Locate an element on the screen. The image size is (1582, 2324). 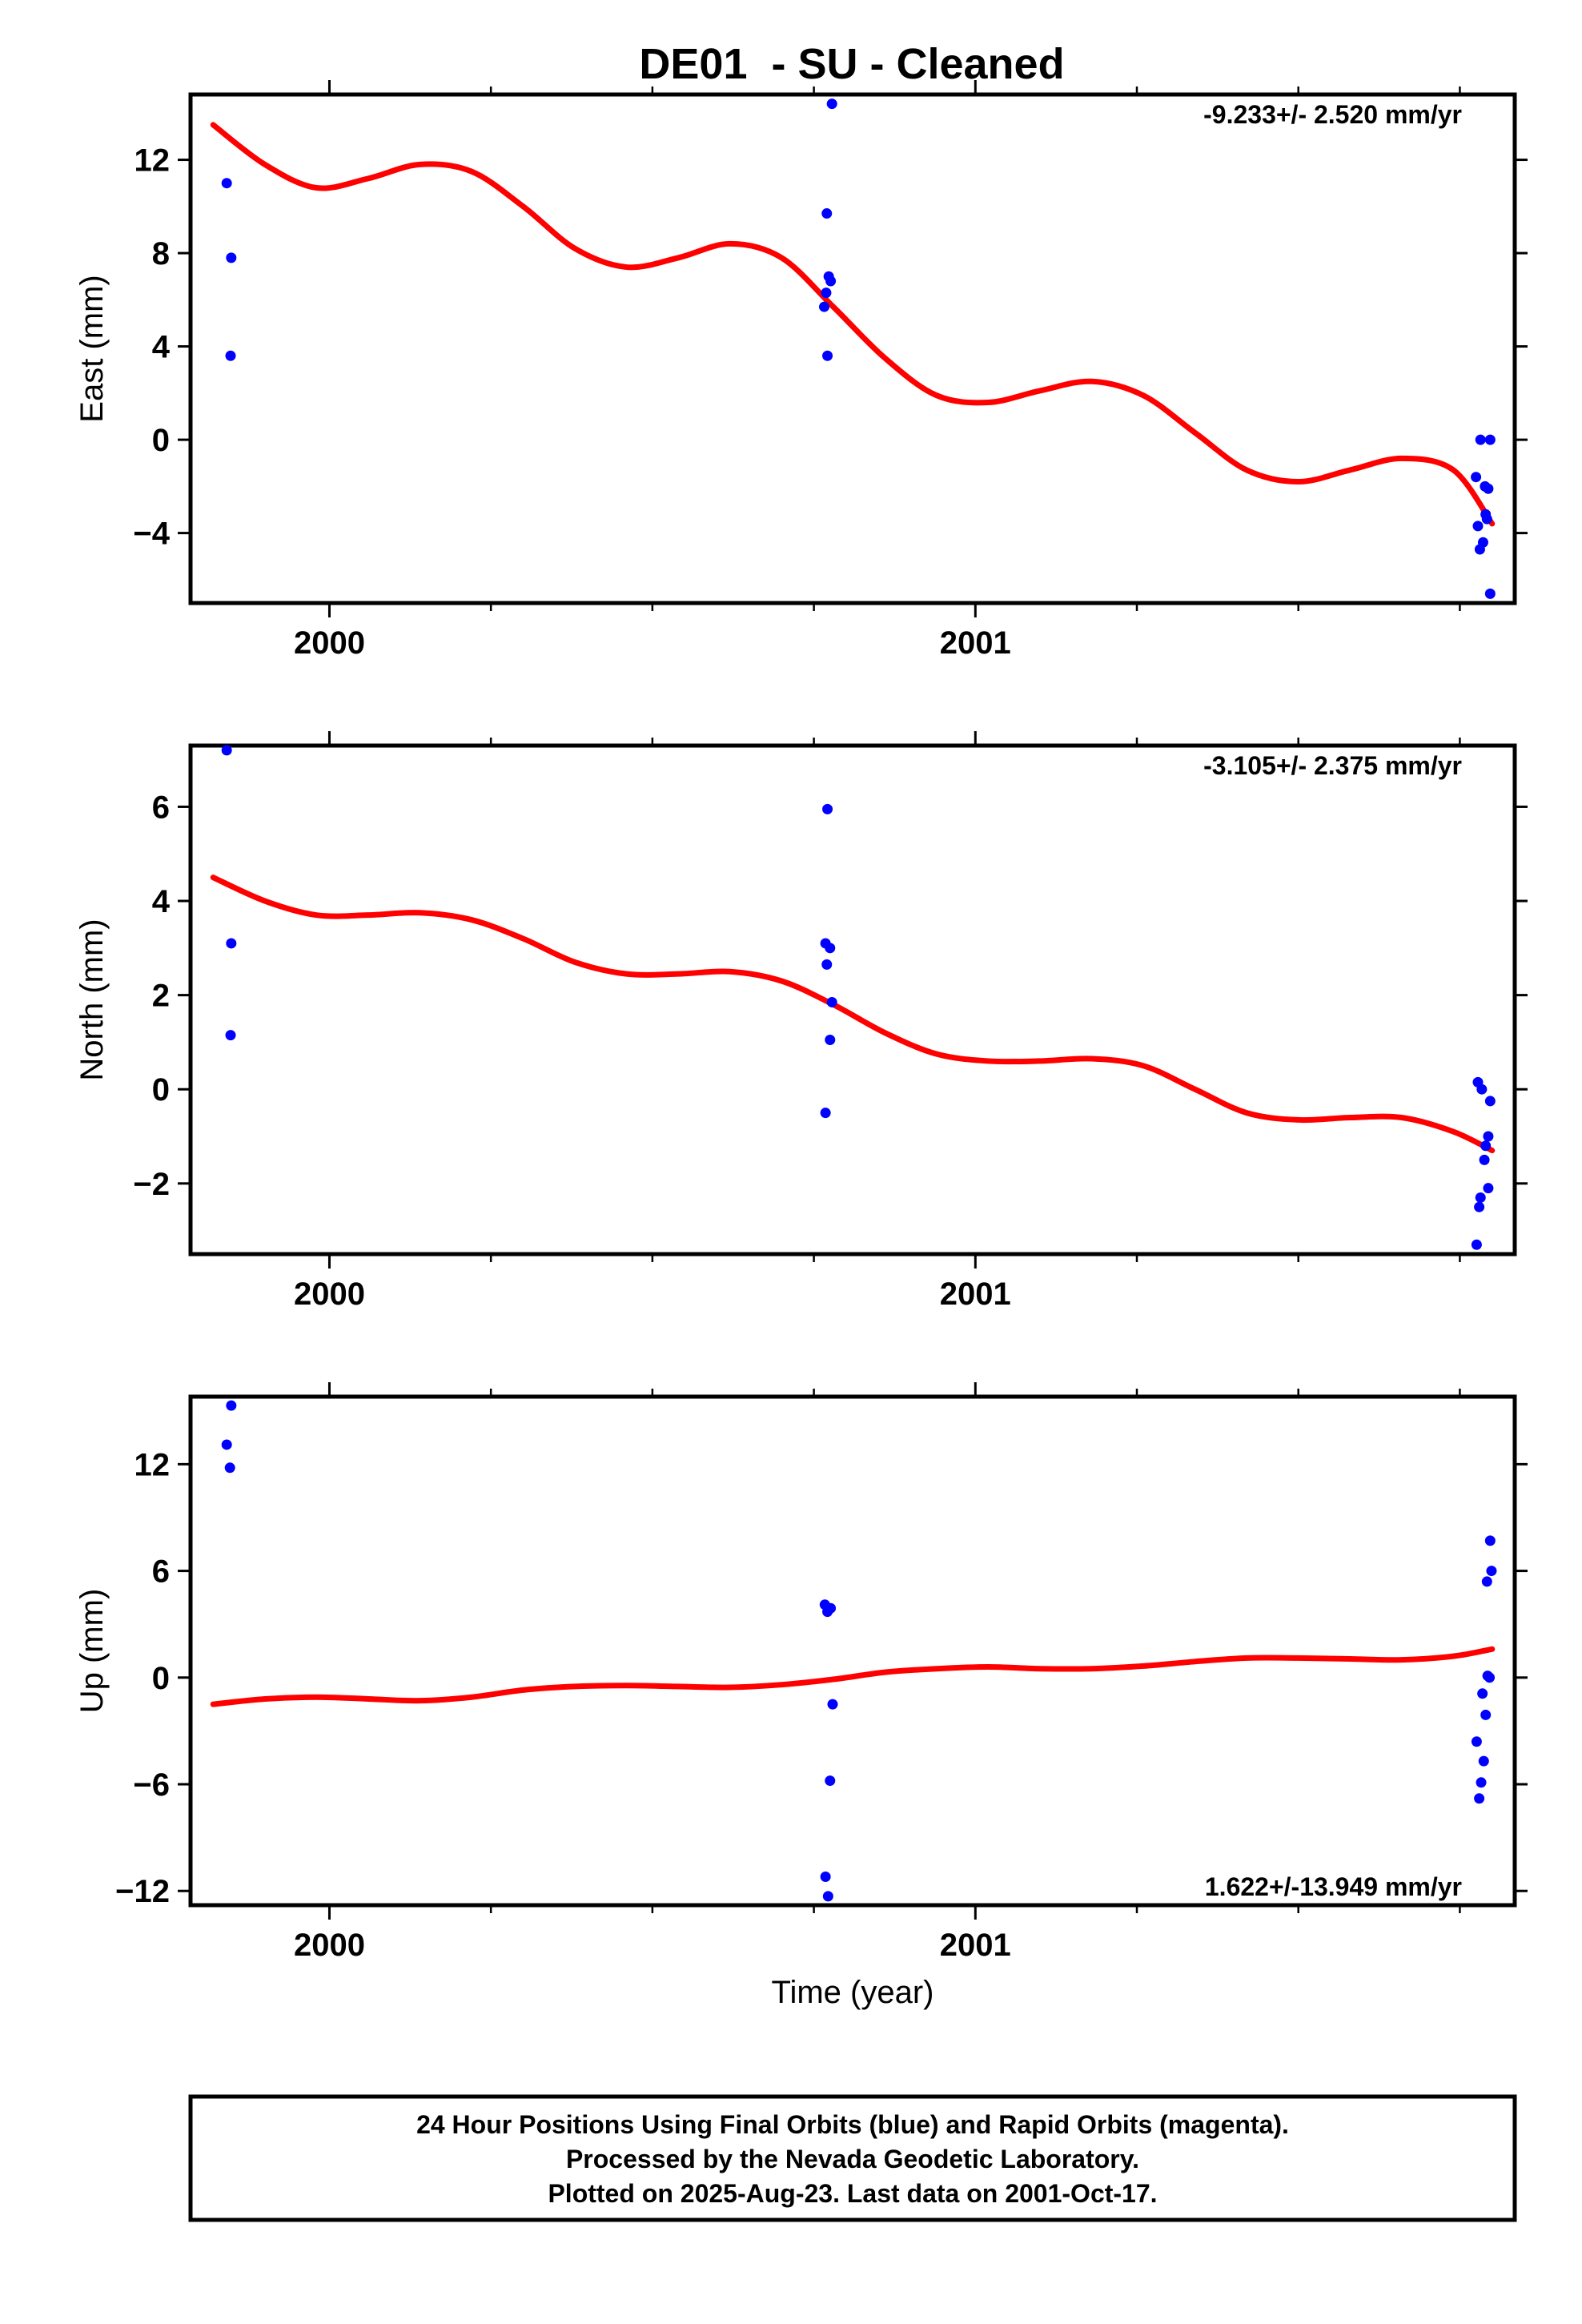
y-axis-label: Up (mm) is located at coordinates (92, 1651).